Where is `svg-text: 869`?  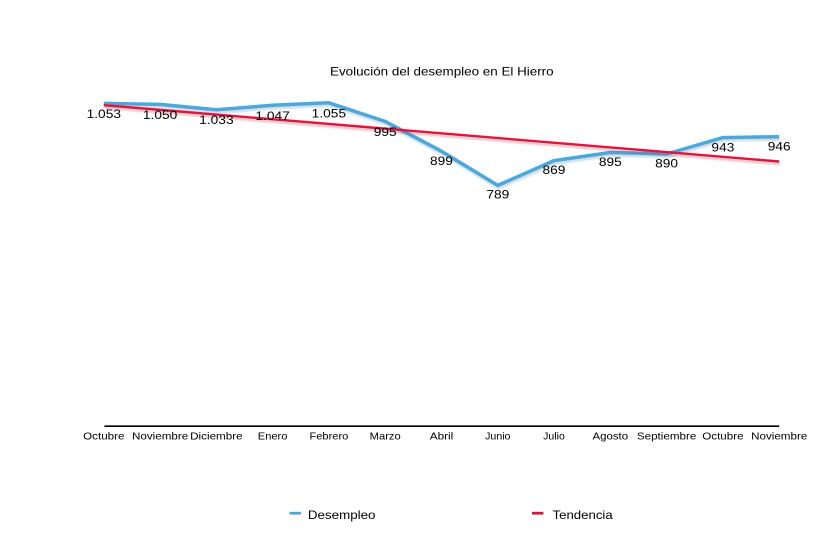
svg-text: 869 is located at coordinates (554, 170).